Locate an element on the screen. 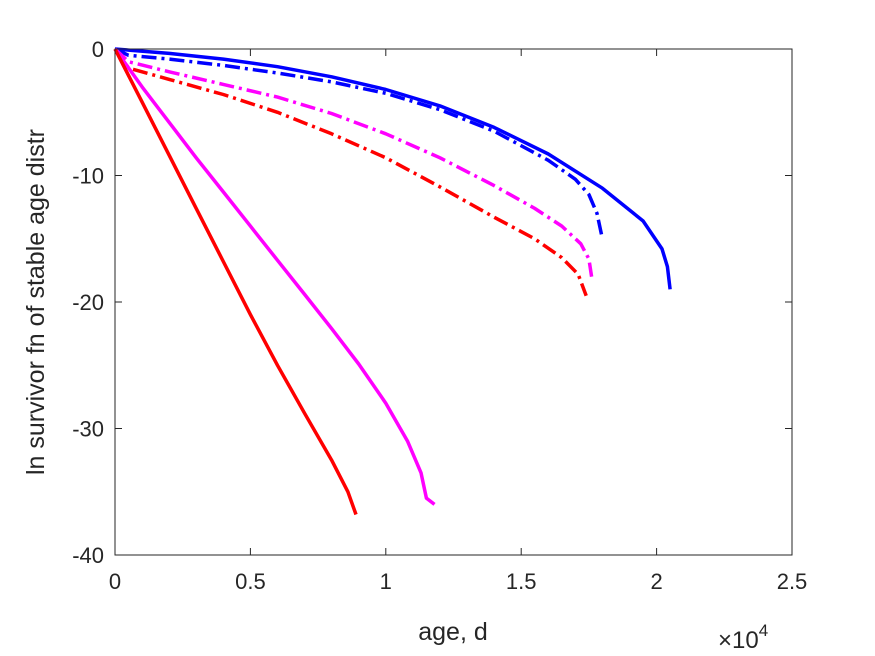  x-exponent-power: 4 is located at coordinates (763, 630).